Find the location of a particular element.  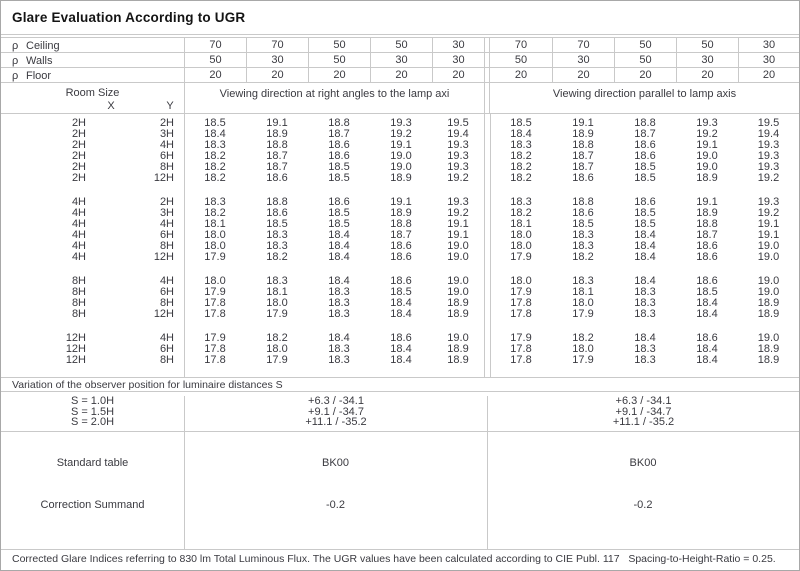

correction-summand-value-right: -0.2 is located at coordinates (643, 505).